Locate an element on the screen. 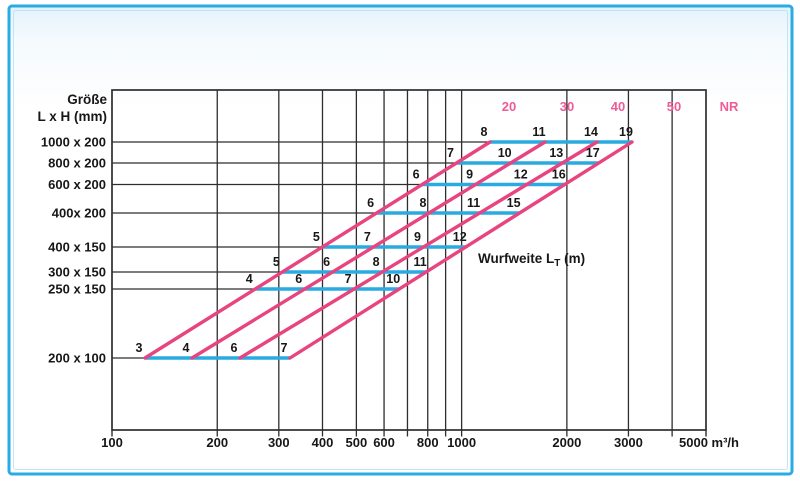  x-tick-label-2000: 2000 is located at coordinates (566, 442).